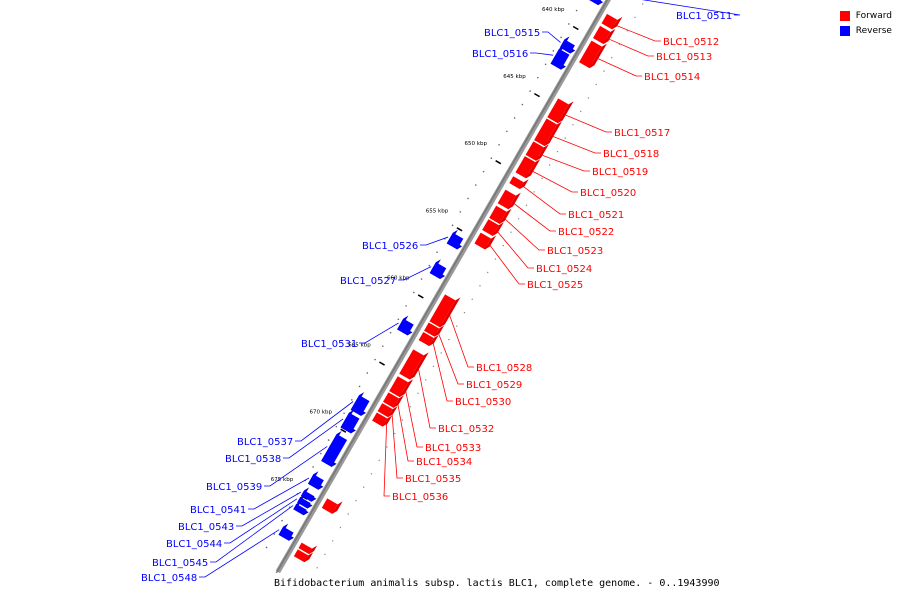  Describe the element at coordinates (542, 152) in the screenshot. I see `gene-blc1-0519-top` at that location.